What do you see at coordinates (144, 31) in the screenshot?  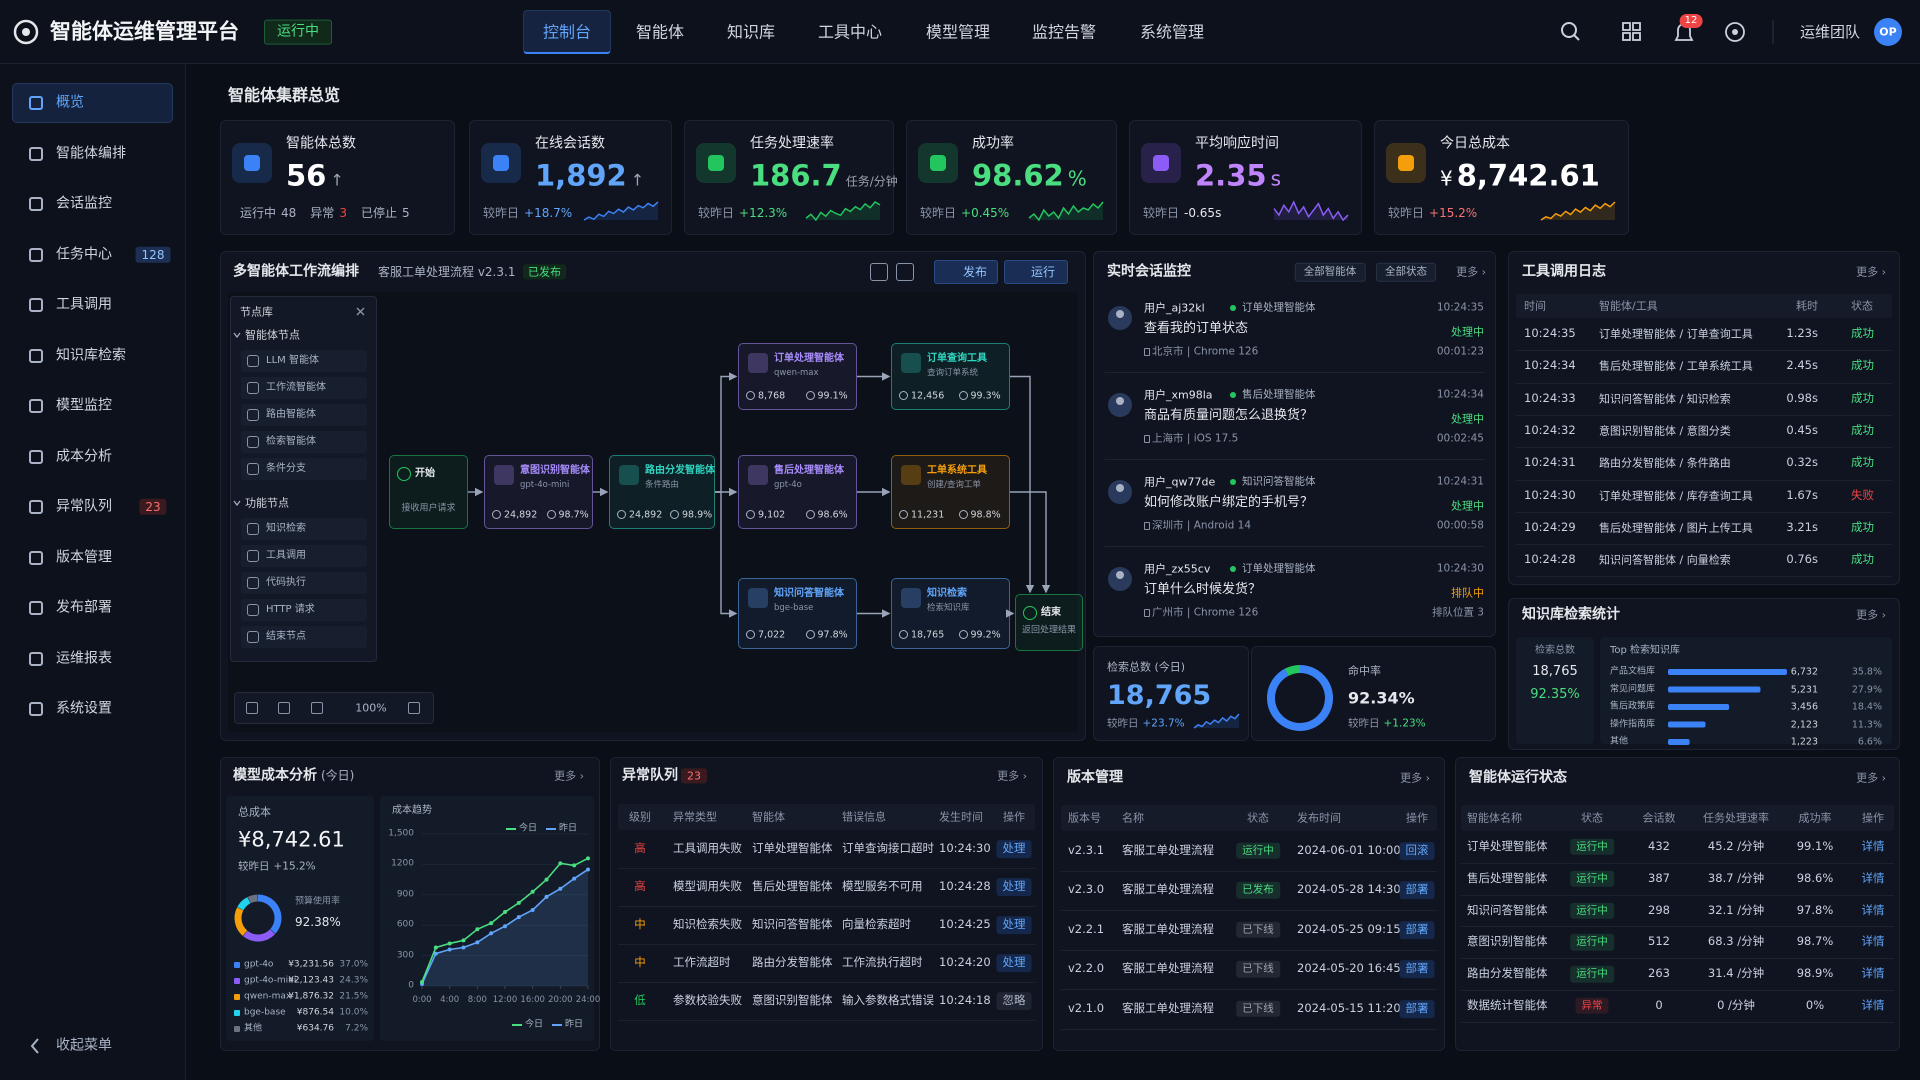 I see `brand: 智能体运维管理平台` at bounding box center [144, 31].